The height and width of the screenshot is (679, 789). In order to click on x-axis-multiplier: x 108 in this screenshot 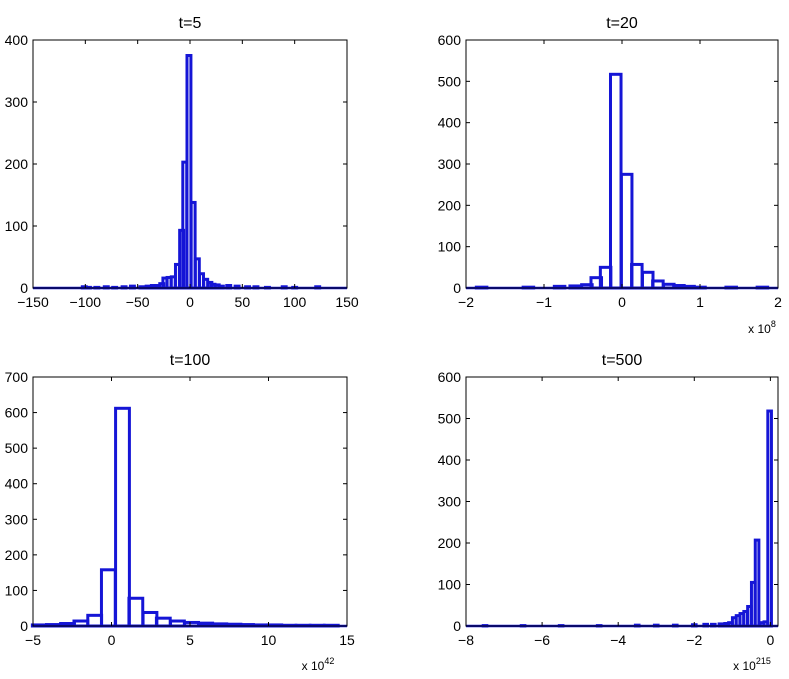, I will do `click(762, 327)`.